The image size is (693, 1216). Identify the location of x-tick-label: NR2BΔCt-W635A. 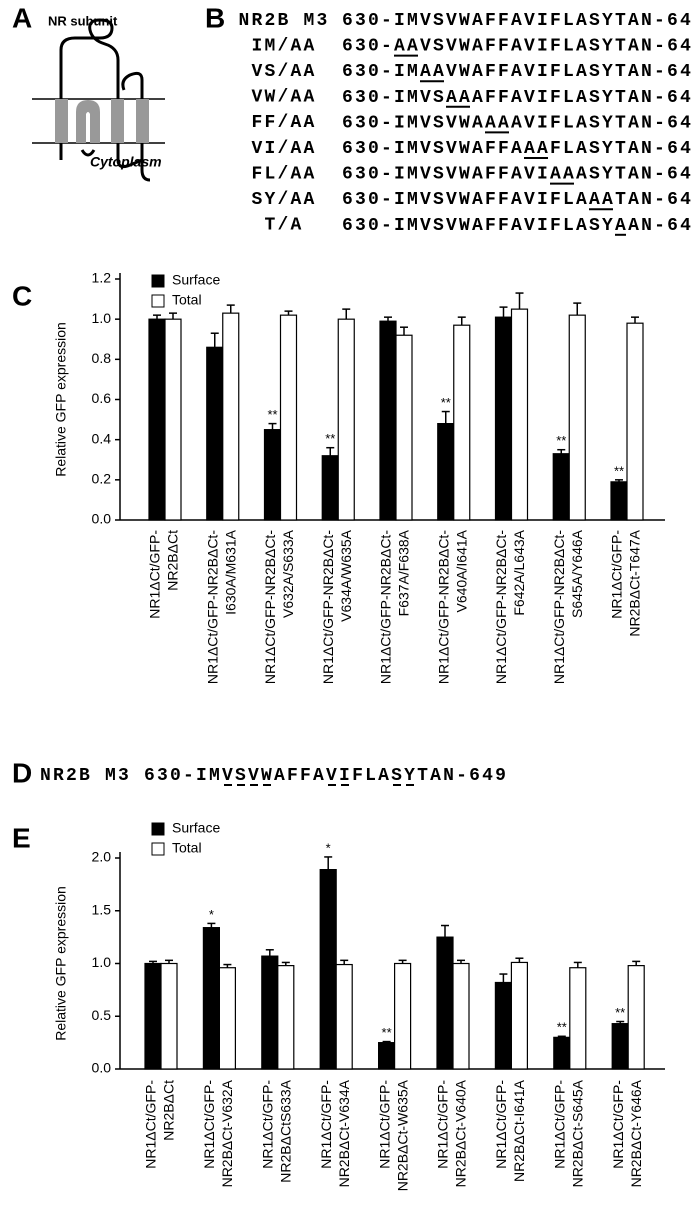
(402, 1135).